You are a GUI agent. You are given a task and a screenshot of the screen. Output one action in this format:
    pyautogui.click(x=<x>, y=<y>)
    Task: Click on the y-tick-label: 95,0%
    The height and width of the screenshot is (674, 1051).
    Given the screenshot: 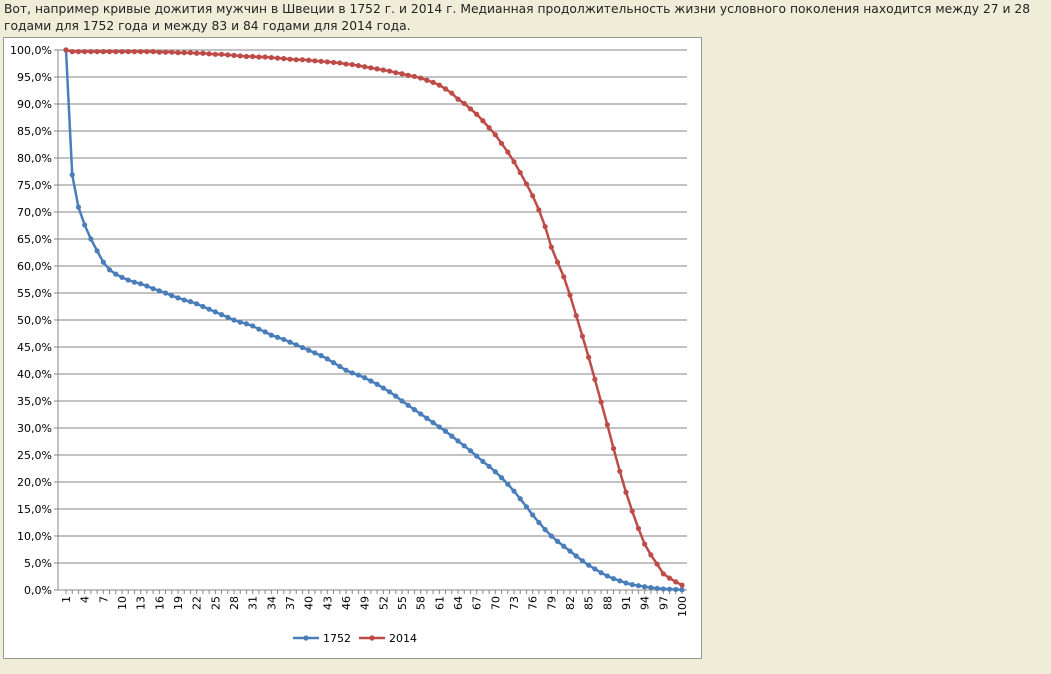 What is the action you would take?
    pyautogui.click(x=34, y=77)
    